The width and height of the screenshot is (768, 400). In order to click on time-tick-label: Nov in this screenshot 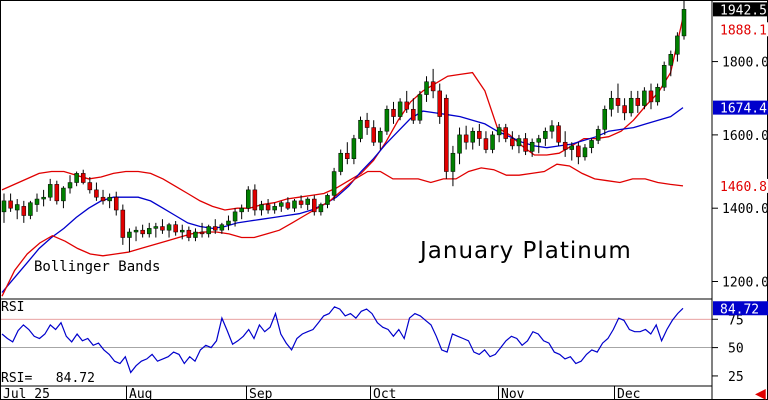, I will do `click(513, 393)`.